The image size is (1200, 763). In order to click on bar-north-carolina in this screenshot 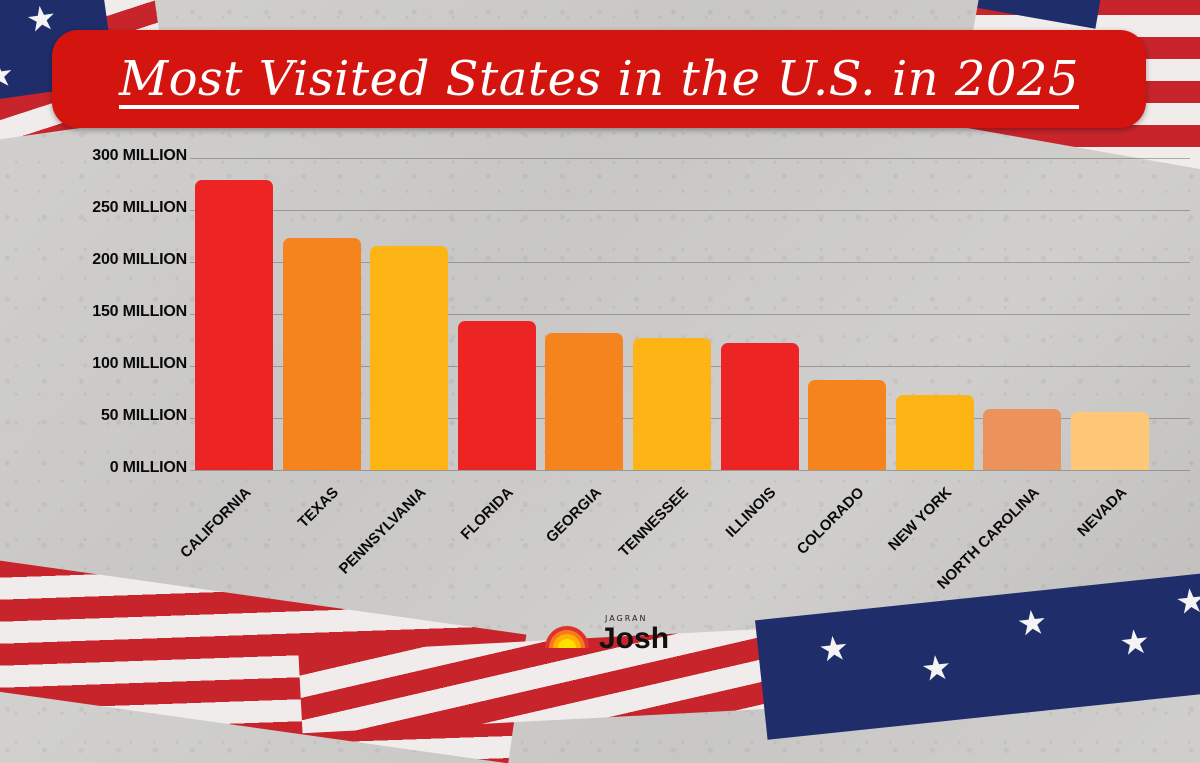, I will do `click(1022, 439)`.